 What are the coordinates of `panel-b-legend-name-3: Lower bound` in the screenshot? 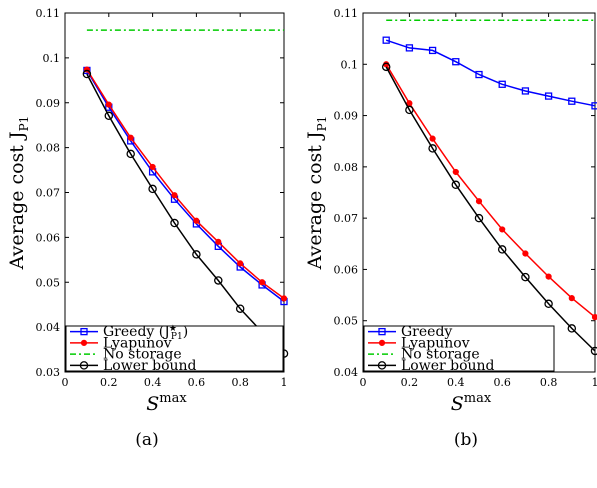 It's located at (448, 366).